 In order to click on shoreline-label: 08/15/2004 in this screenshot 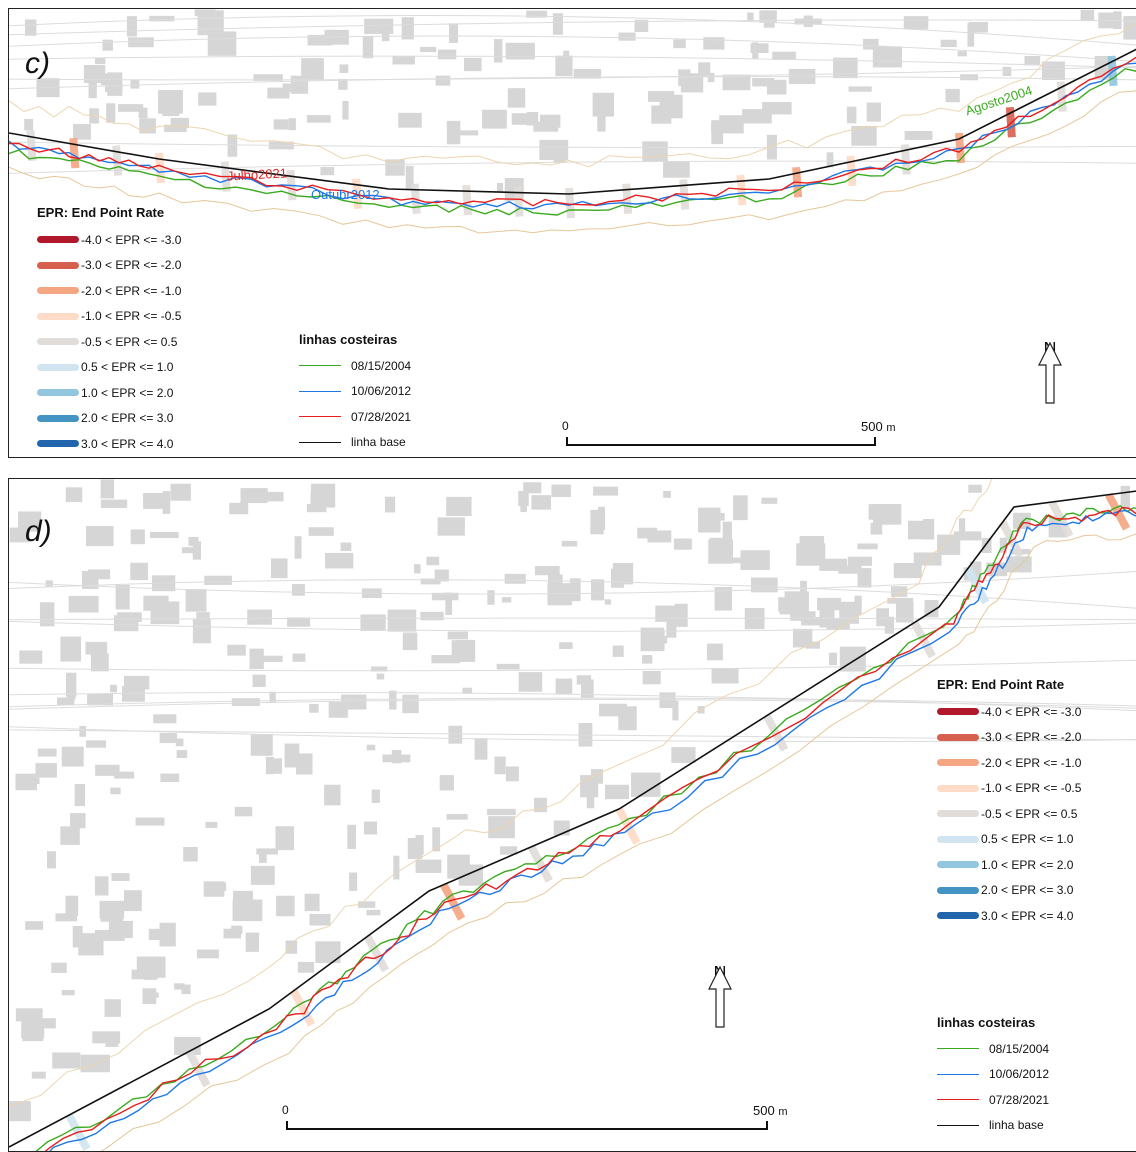, I will do `click(381, 365)`.